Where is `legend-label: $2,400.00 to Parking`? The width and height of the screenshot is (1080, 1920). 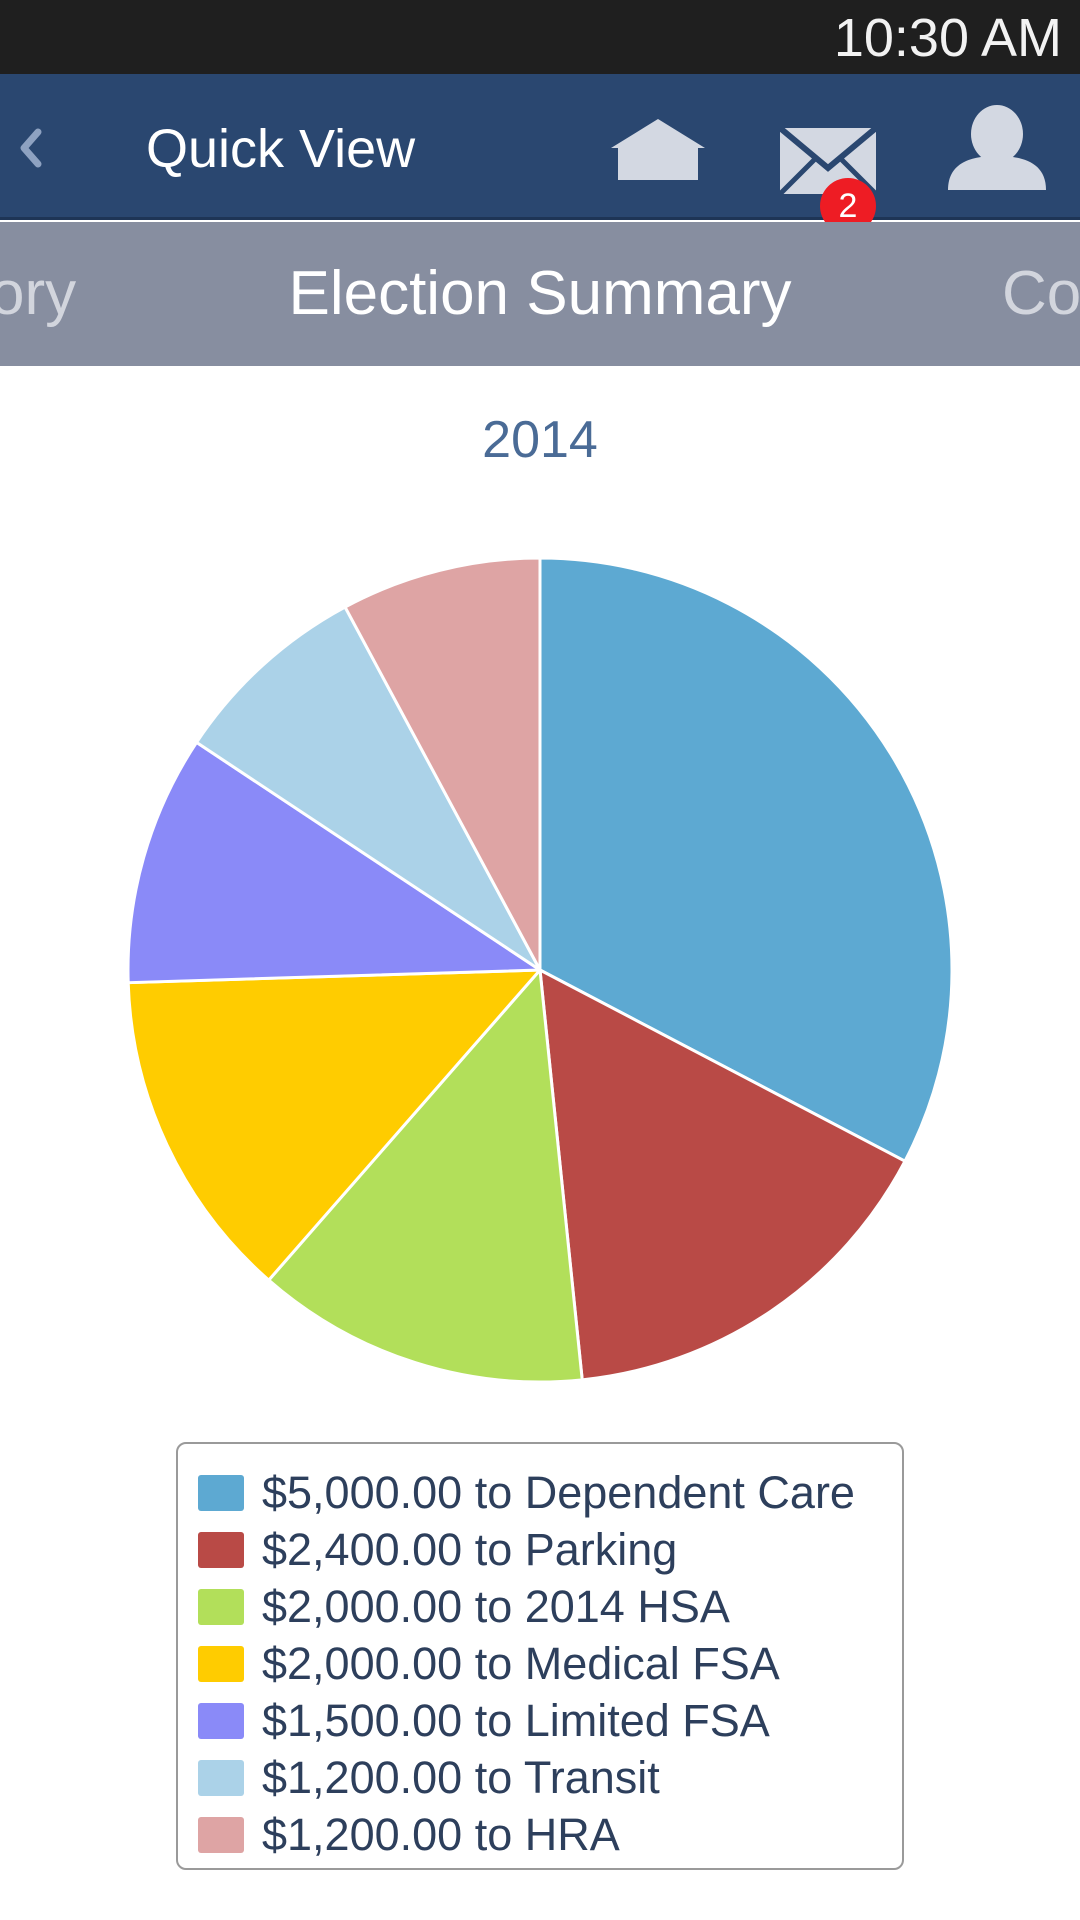 legend-label: $2,400.00 to Parking is located at coordinates (470, 1549).